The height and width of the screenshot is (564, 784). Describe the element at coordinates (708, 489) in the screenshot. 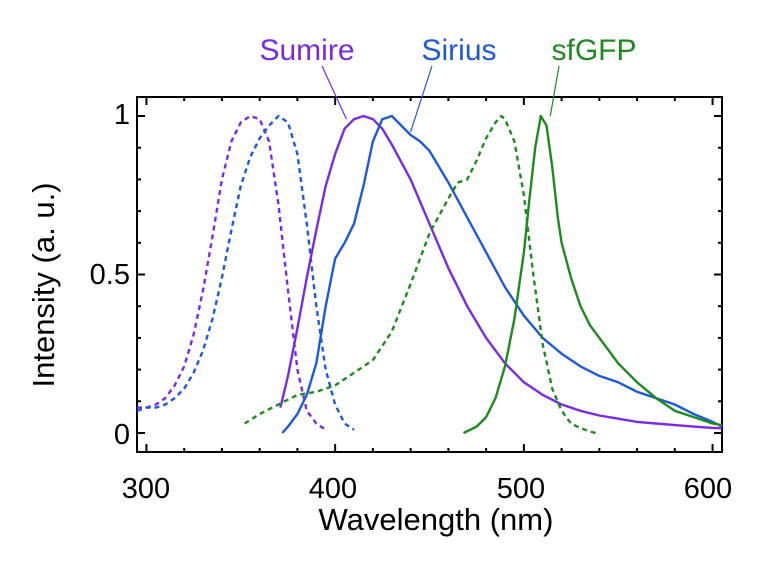

I see `x-tick-label: 600` at that location.